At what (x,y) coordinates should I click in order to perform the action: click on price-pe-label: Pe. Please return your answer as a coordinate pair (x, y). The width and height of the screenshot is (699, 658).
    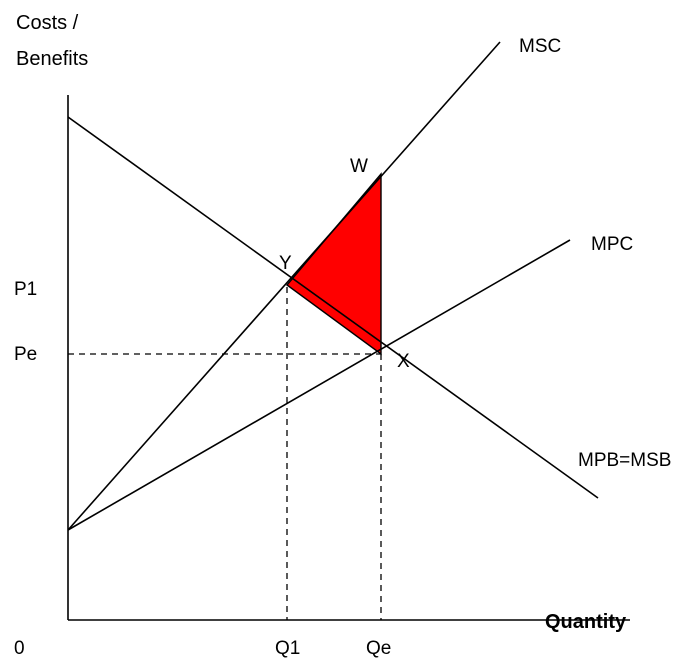
    Looking at the image, I should click on (25, 354).